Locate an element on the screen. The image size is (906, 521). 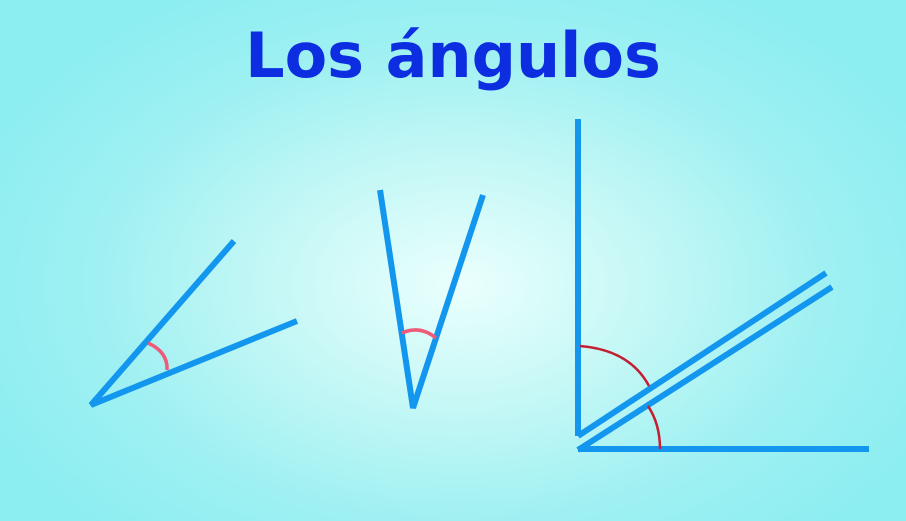
page-title: Los ángulos is located at coordinates (453, 55).